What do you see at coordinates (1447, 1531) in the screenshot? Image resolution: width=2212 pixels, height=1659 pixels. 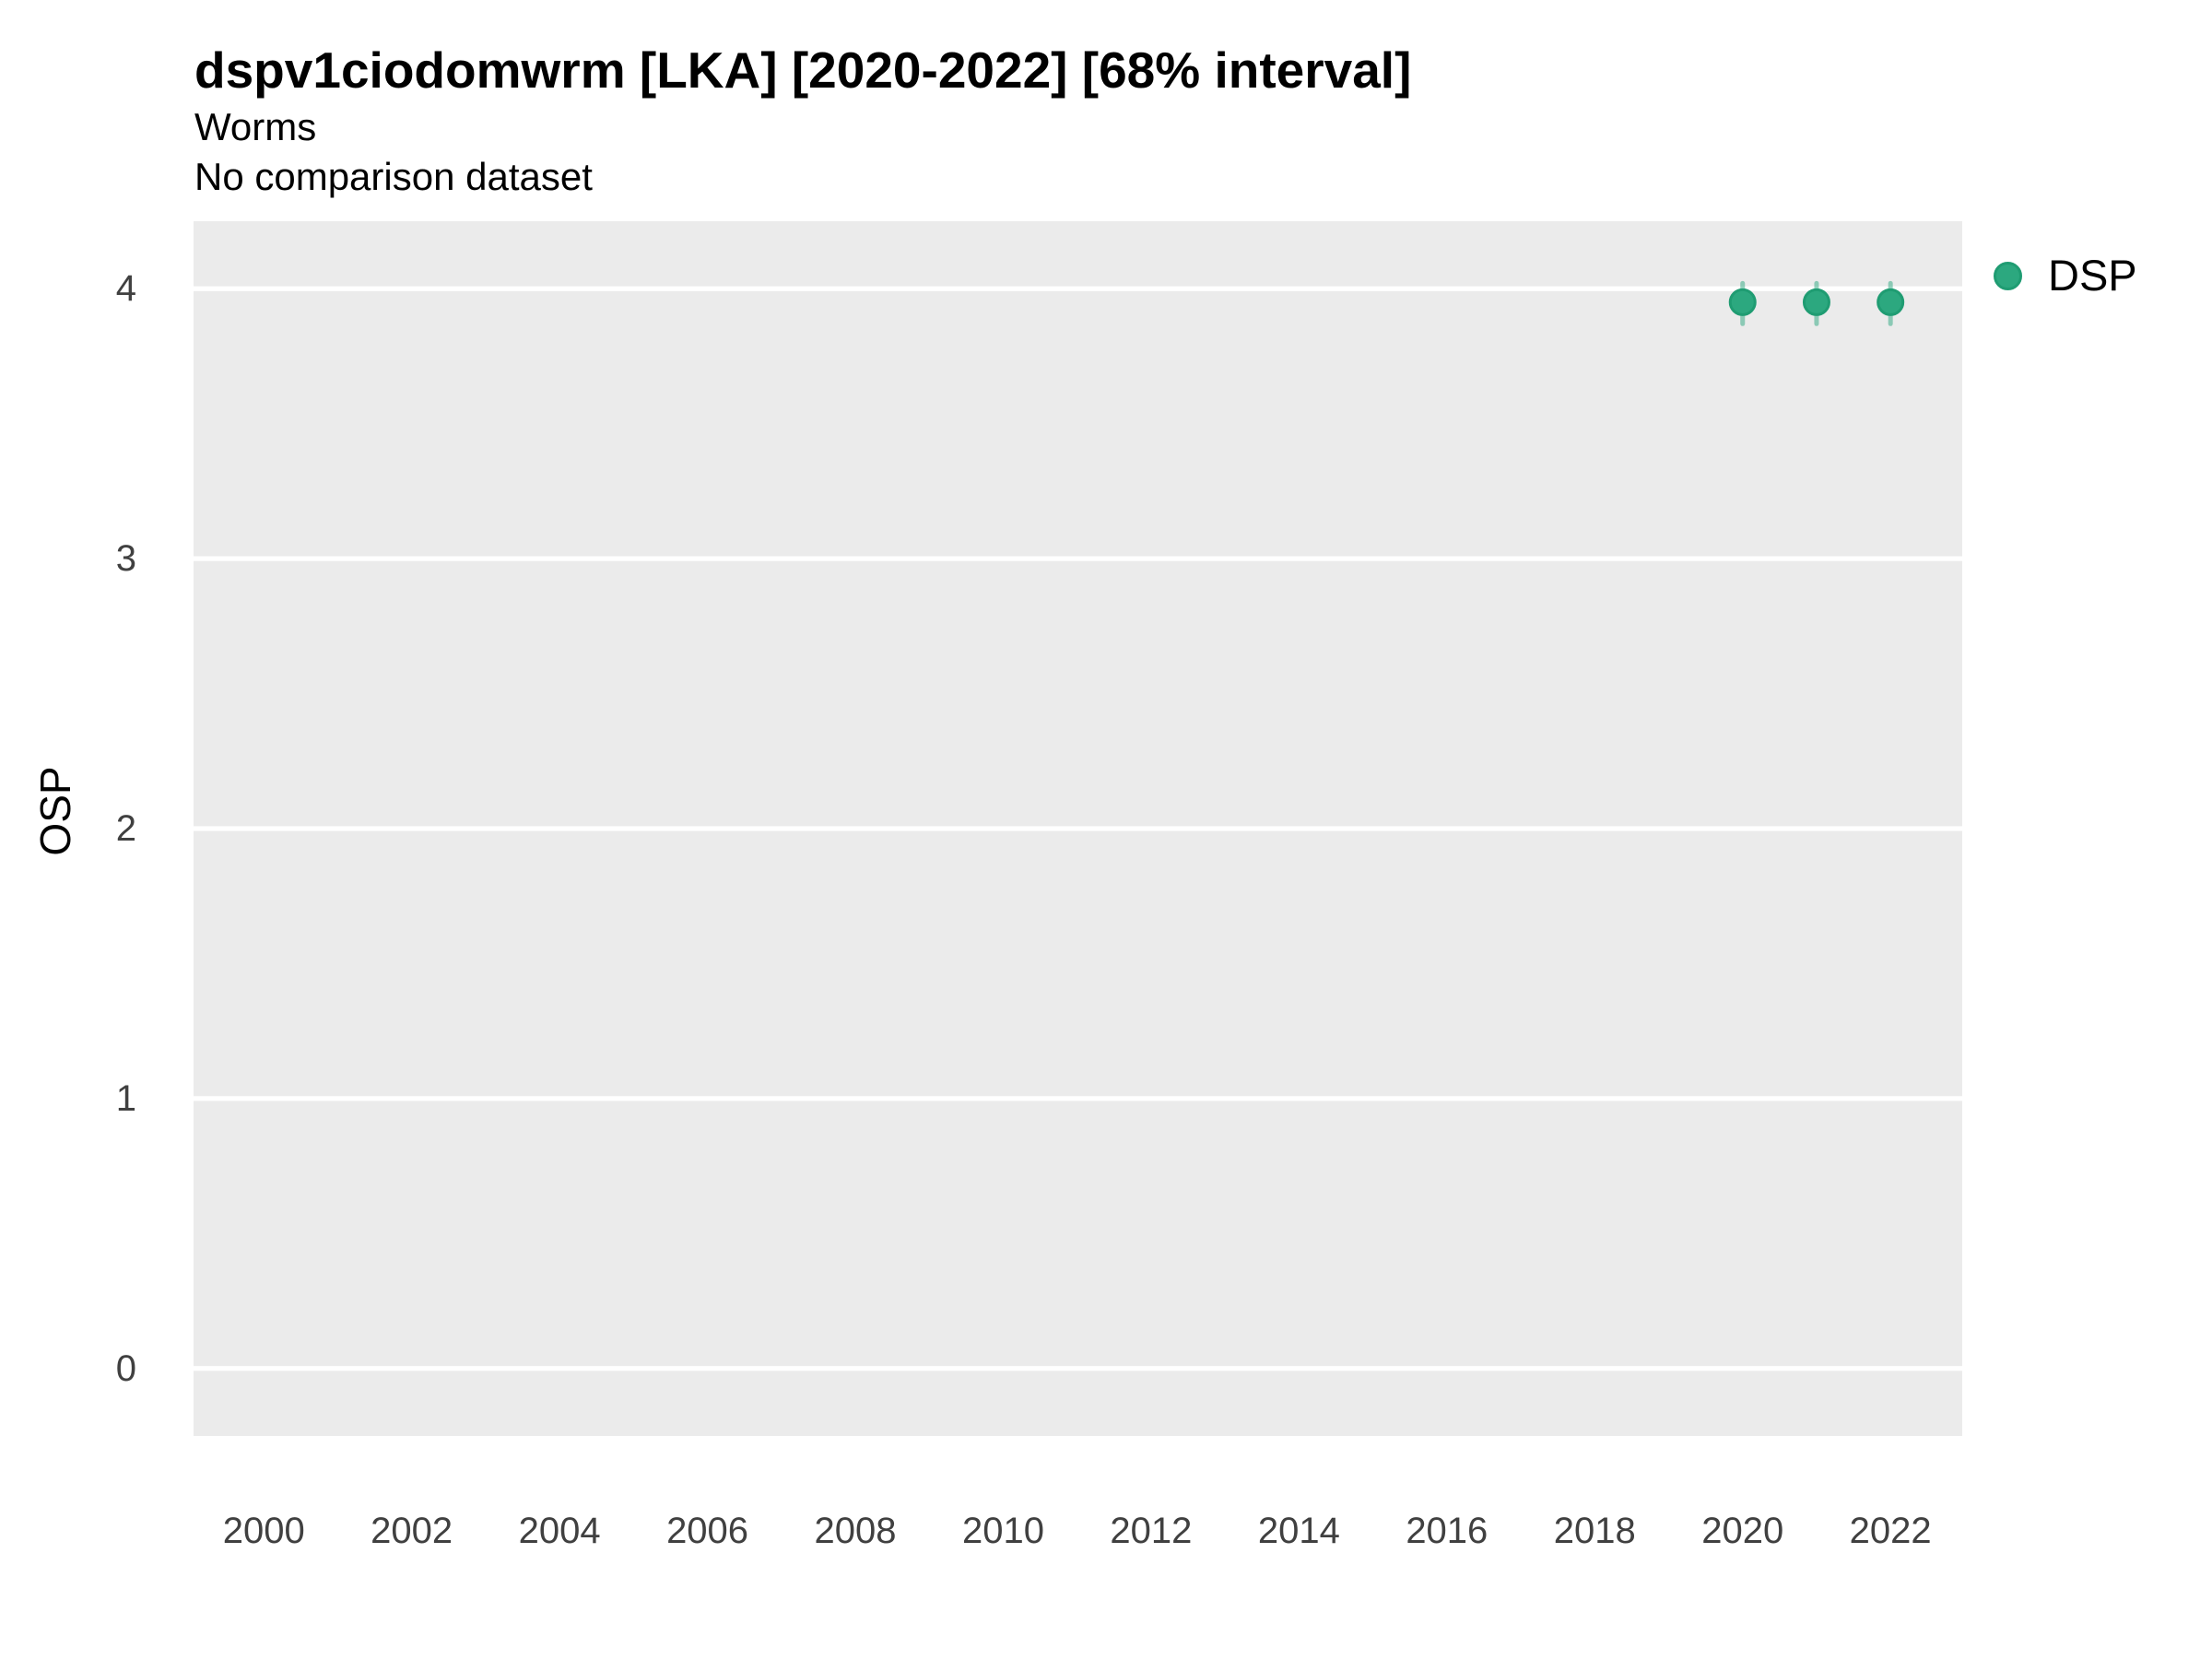 I see `x-tick-label-2016: 2016` at bounding box center [1447, 1531].